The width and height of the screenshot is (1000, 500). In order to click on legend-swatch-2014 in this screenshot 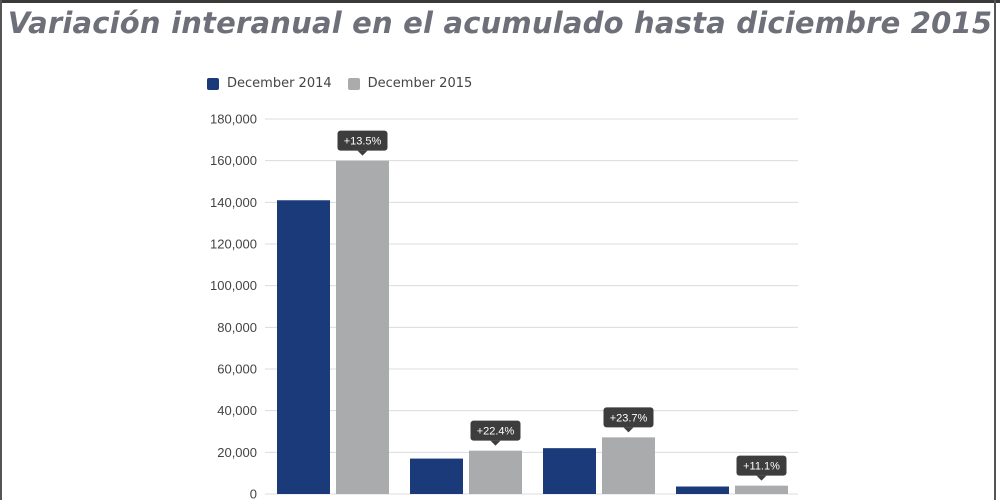, I will do `click(213, 83)`.